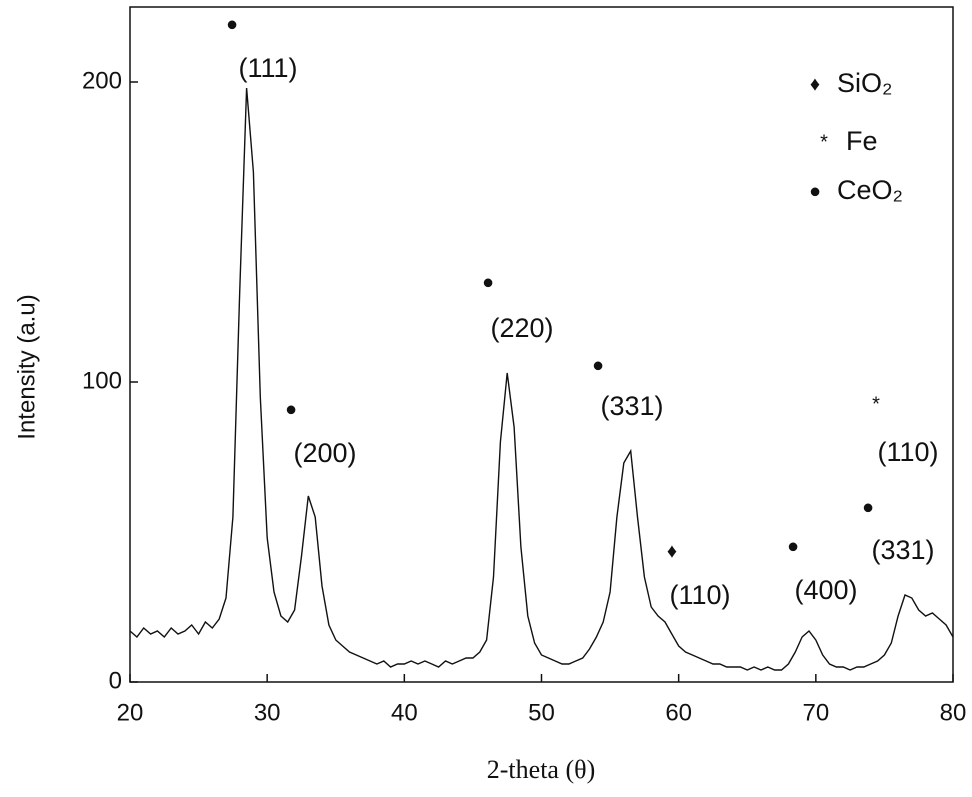  Describe the element at coordinates (130, 712) in the screenshot. I see `x-tick-label: 20` at that location.